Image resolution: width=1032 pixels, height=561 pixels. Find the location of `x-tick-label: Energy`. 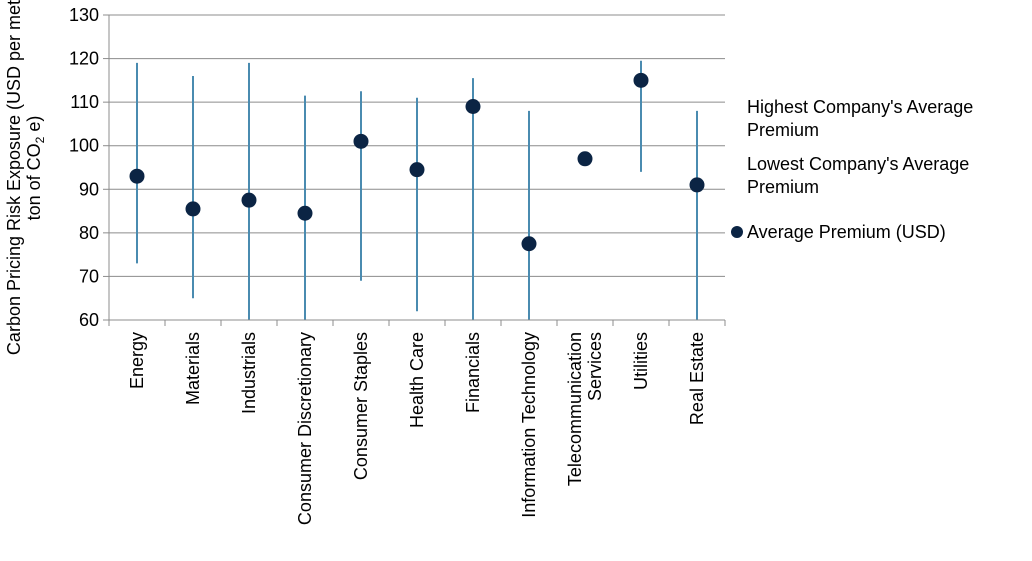

x-tick-label: Energy is located at coordinates (137, 360).